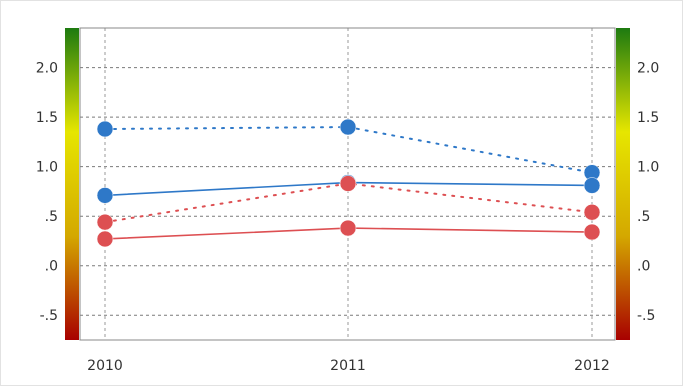  What do you see at coordinates (51, 217) in the screenshot?
I see `y-tick-label-left: .5` at bounding box center [51, 217].